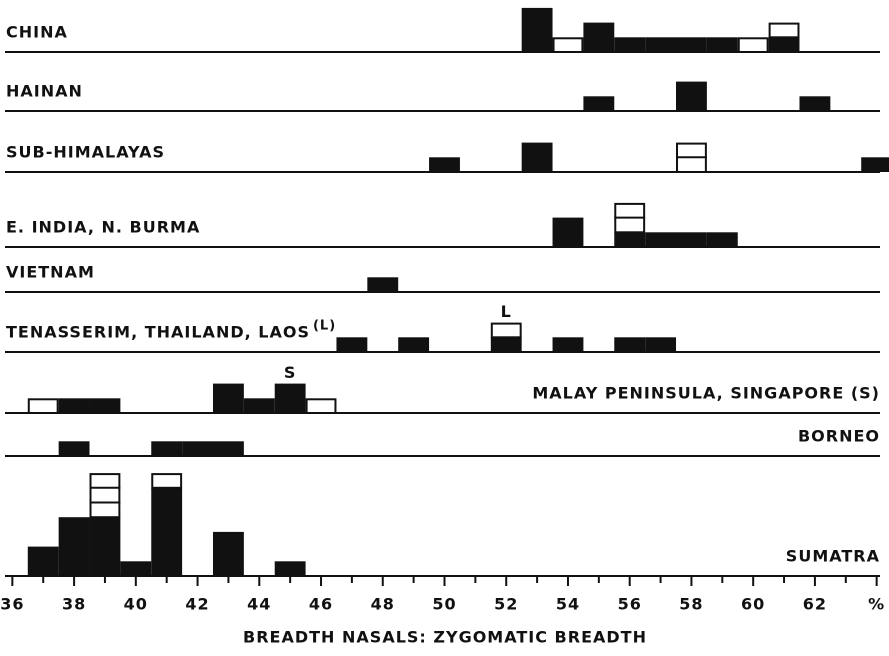 This screenshot has height=656, width=889. What do you see at coordinates (85, 152) in the screenshot?
I see `panel-label: SUB-HIMALAYAS` at bounding box center [85, 152].